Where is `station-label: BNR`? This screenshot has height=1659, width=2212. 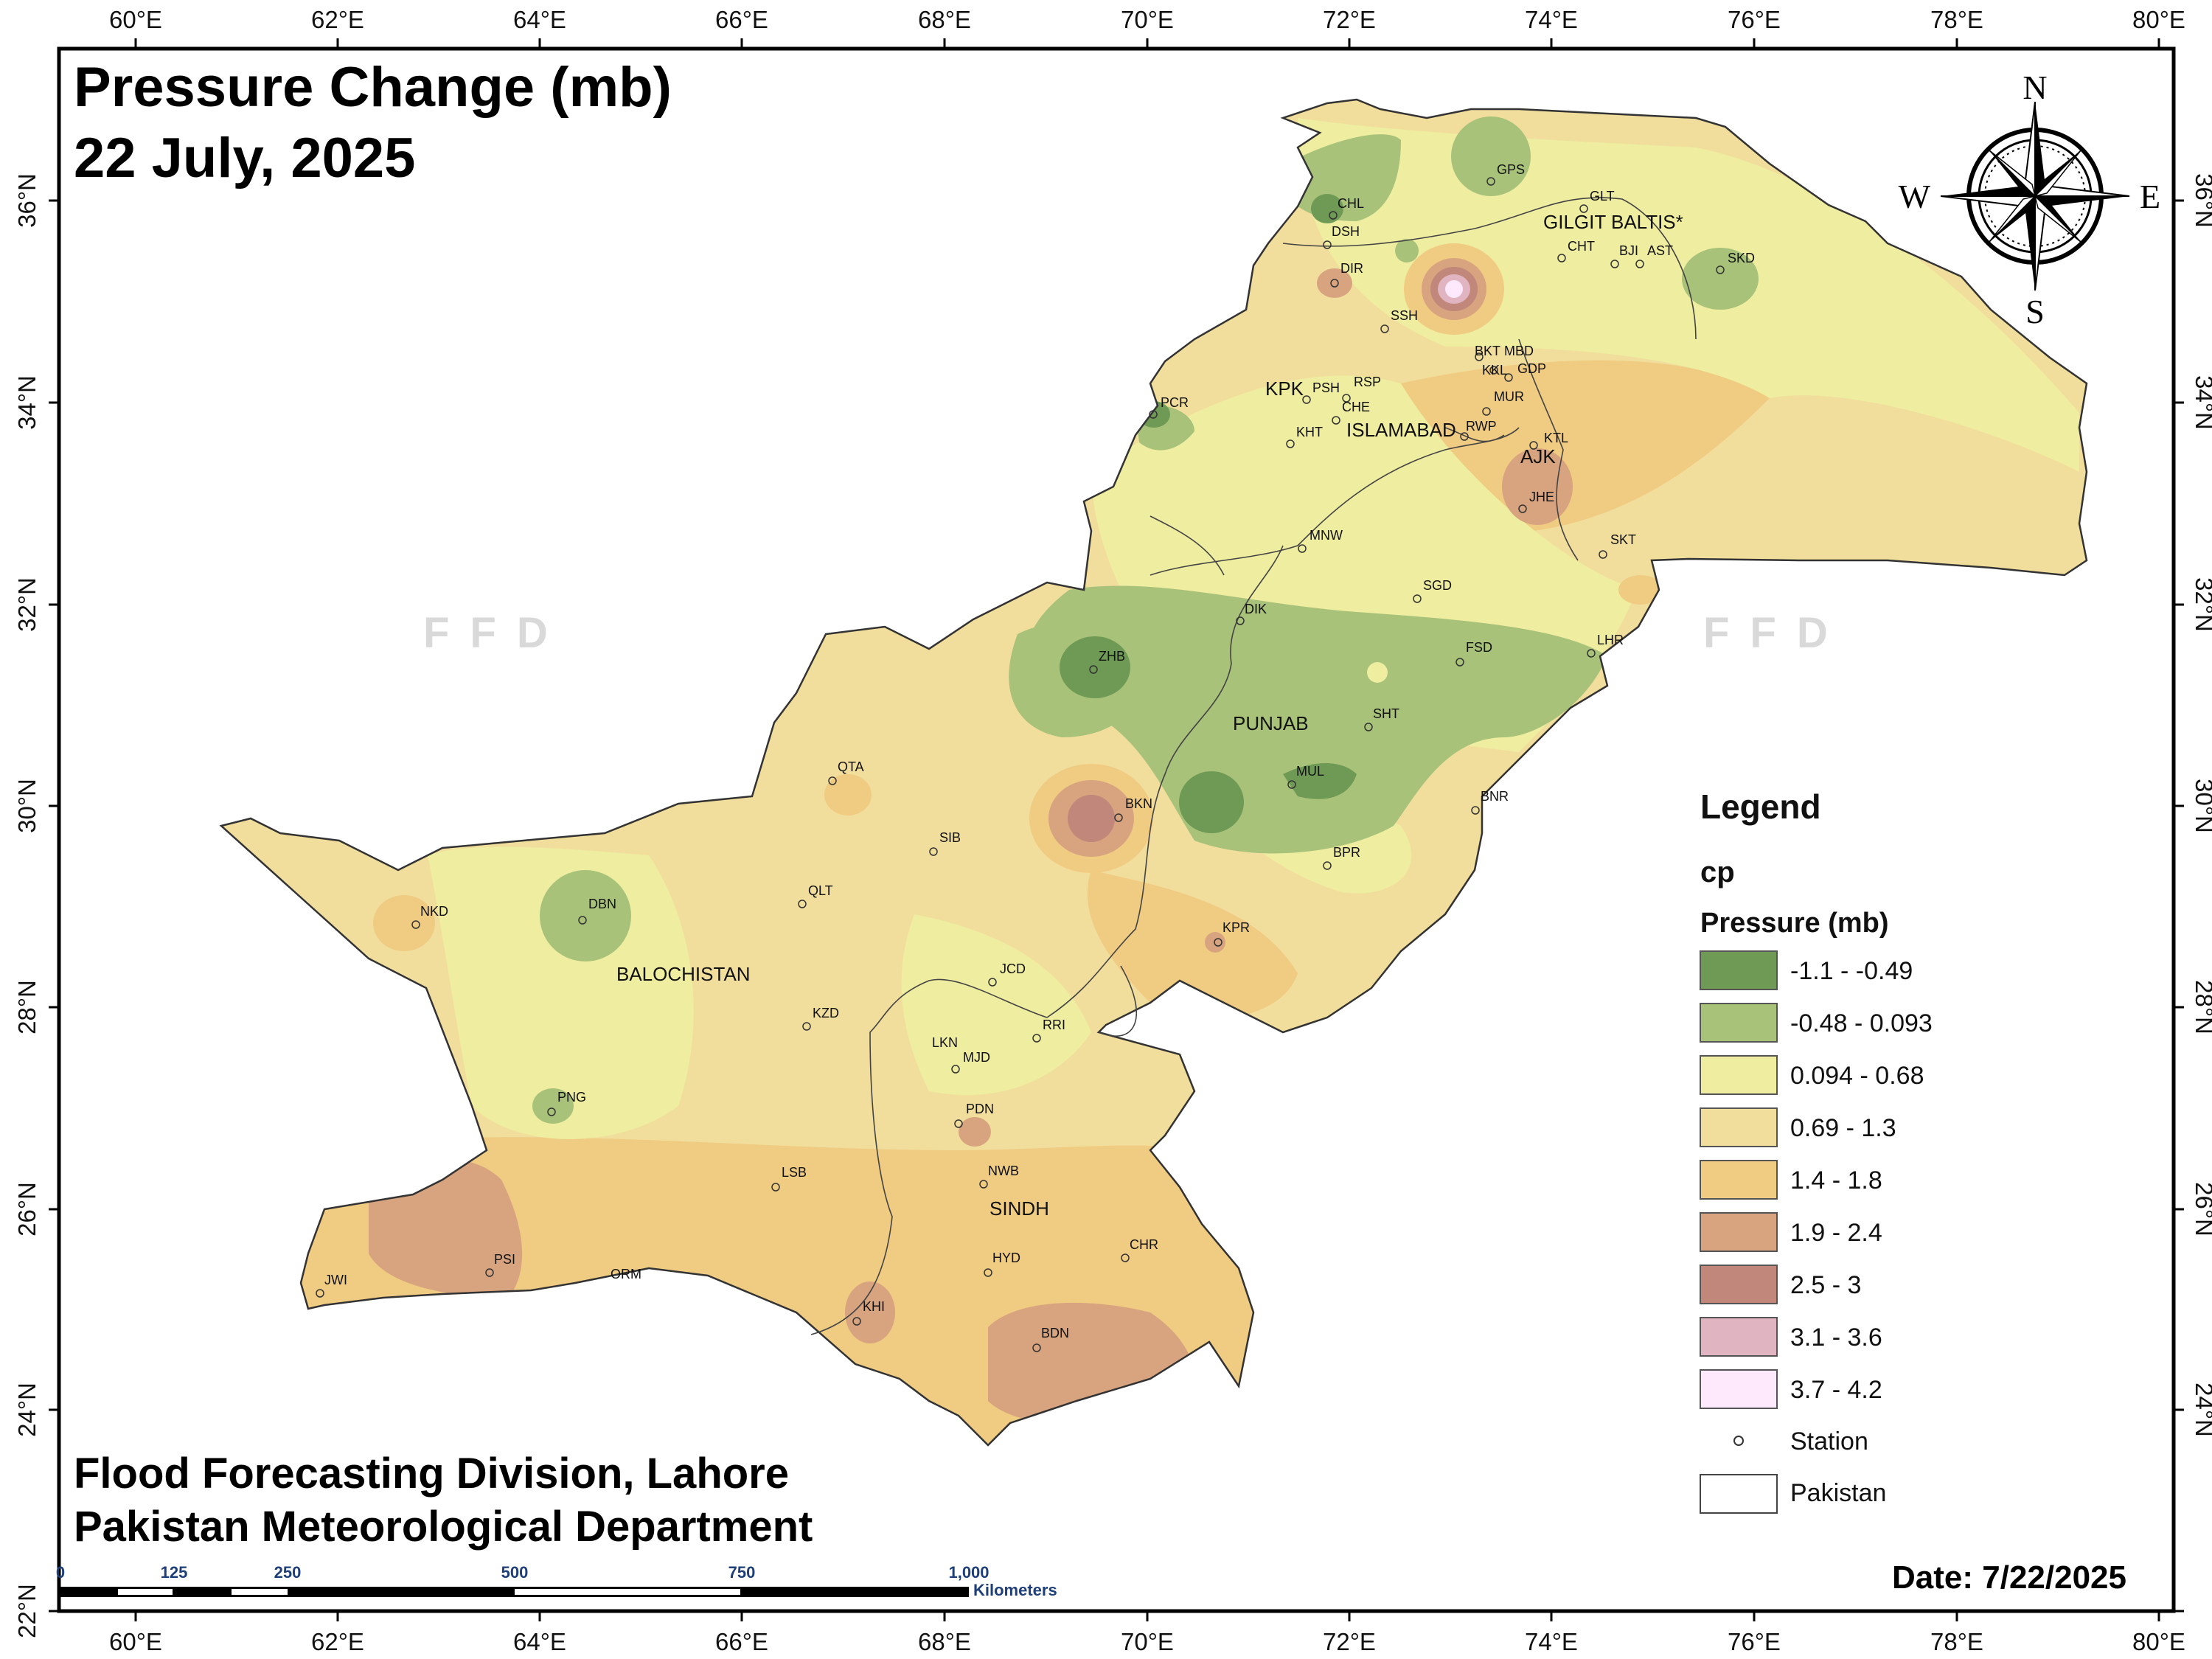
station-label: BNR is located at coordinates (1495, 796).